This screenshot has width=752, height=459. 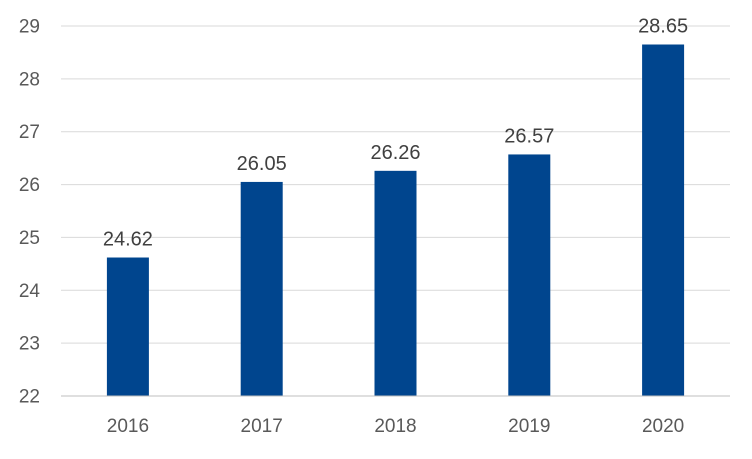 What do you see at coordinates (29, 27) in the screenshot?
I see `y-tick-label: 29` at bounding box center [29, 27].